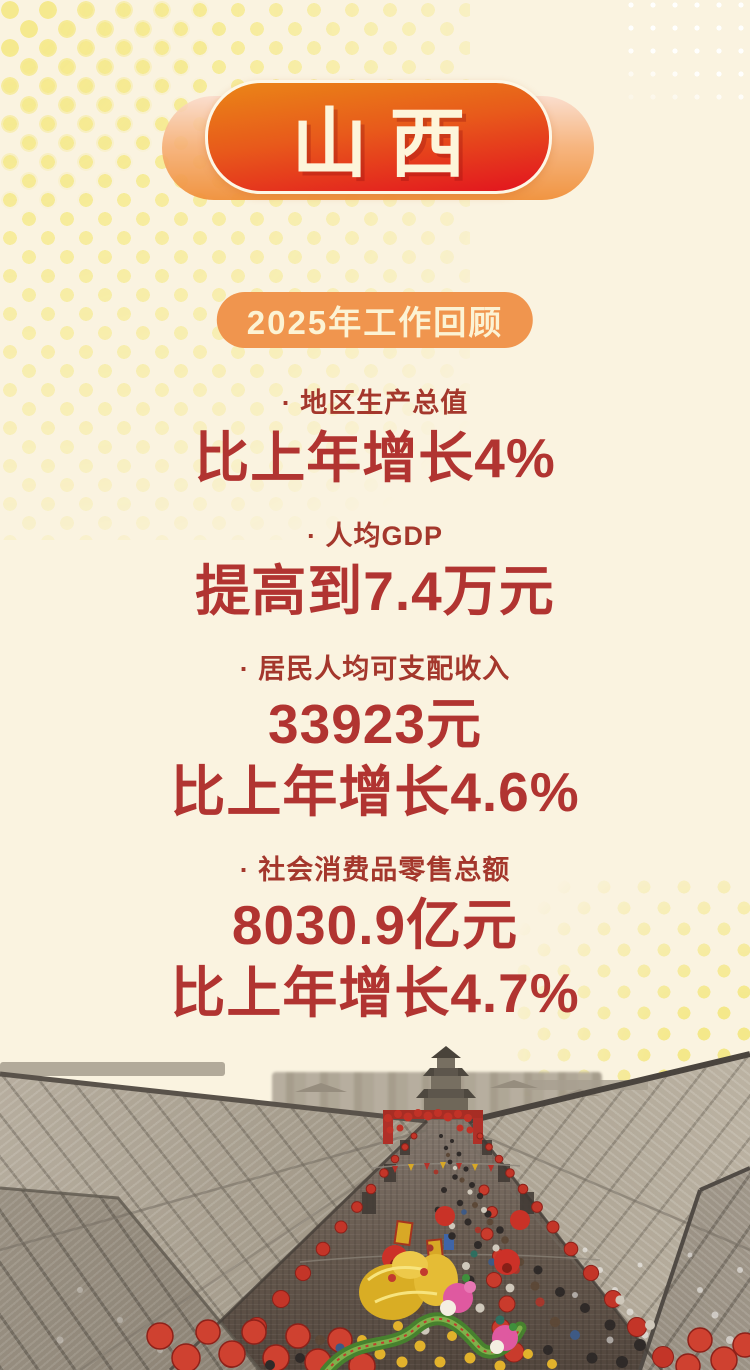  Describe the element at coordinates (129, 1320) in the screenshot. I see `roof-snow-speckles-left` at that location.